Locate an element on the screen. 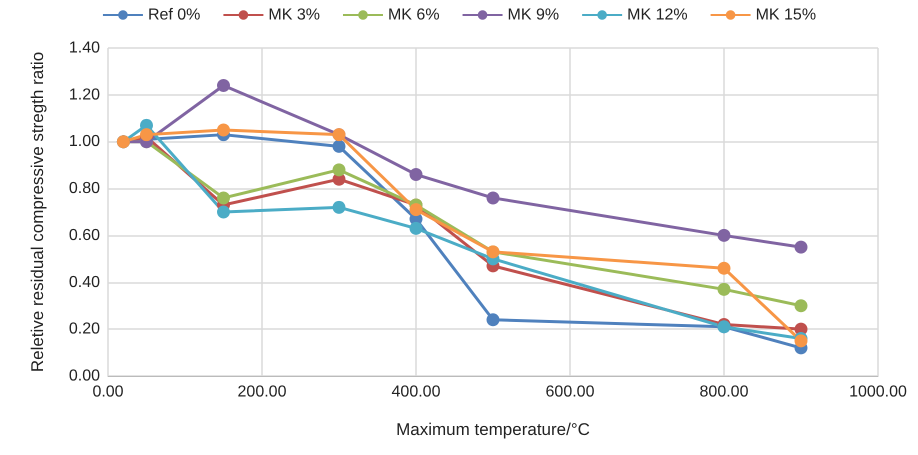  legend-label: MK 9% is located at coordinates (534, 15).